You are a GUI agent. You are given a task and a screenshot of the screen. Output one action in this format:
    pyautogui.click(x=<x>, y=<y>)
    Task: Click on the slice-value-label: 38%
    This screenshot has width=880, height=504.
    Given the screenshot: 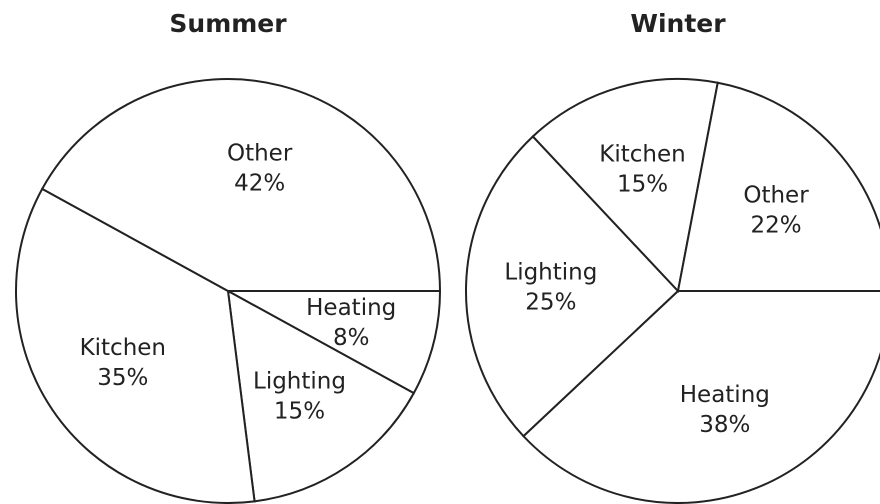 What is the action you would take?
    pyautogui.click(x=724, y=425)
    